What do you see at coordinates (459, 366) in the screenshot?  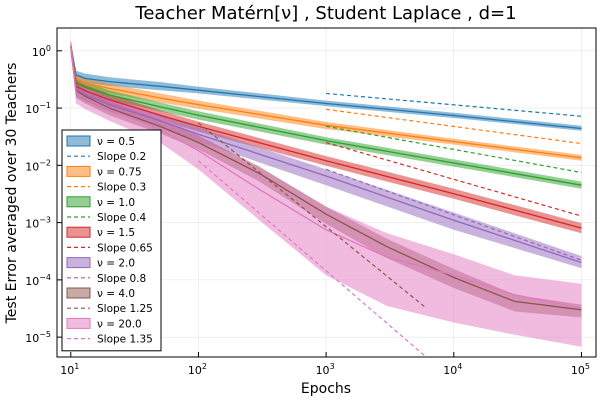 I see `x-tick-exponent: 4` at bounding box center [459, 366].